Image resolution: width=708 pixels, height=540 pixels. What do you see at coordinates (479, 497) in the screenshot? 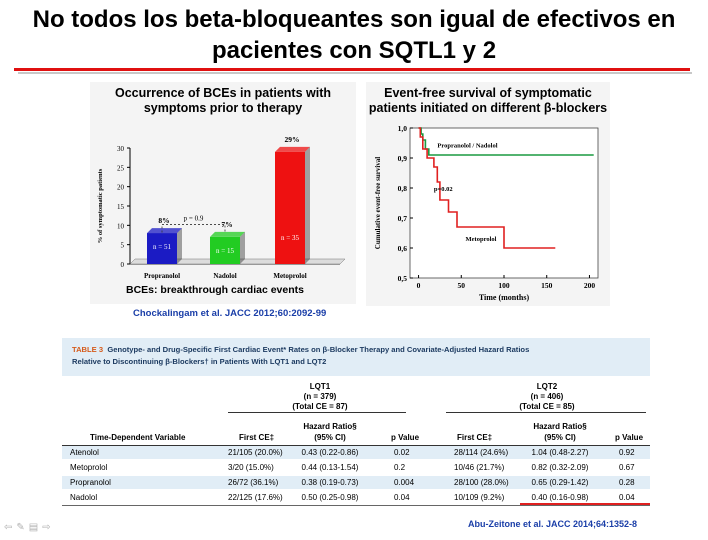
I see `row-lqt2-first-ce: 10/109 (9.2%)` at bounding box center [479, 497].